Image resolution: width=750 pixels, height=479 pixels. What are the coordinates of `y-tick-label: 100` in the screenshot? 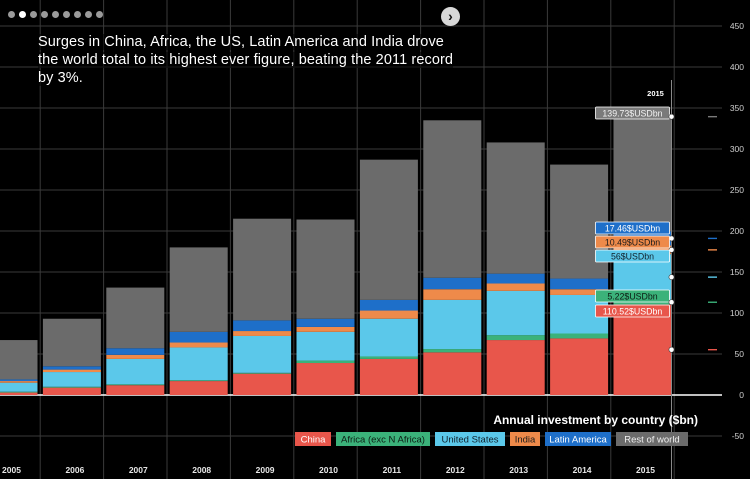 It's located at (737, 313).